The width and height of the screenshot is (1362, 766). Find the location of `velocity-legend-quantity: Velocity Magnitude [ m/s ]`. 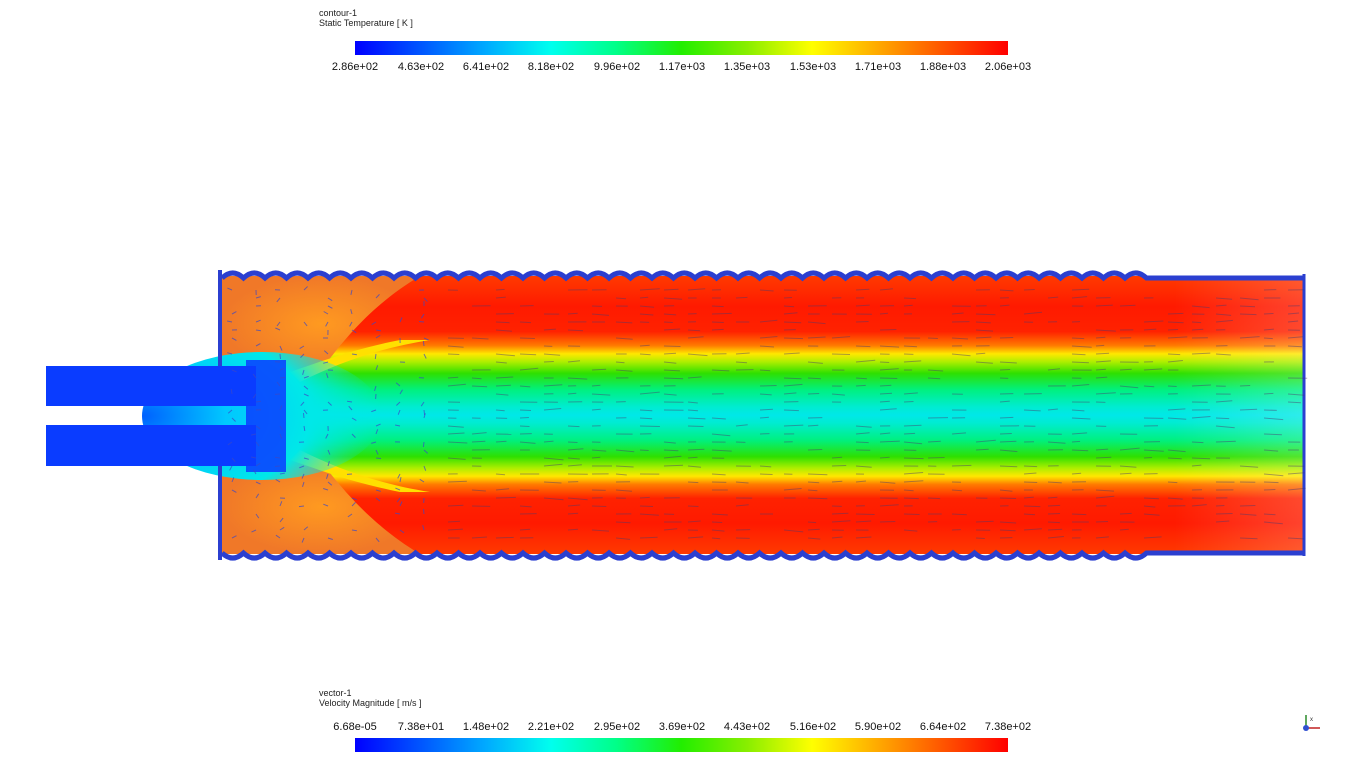

velocity-legend-quantity: Velocity Magnitude [ m/s ] is located at coordinates (370, 703).